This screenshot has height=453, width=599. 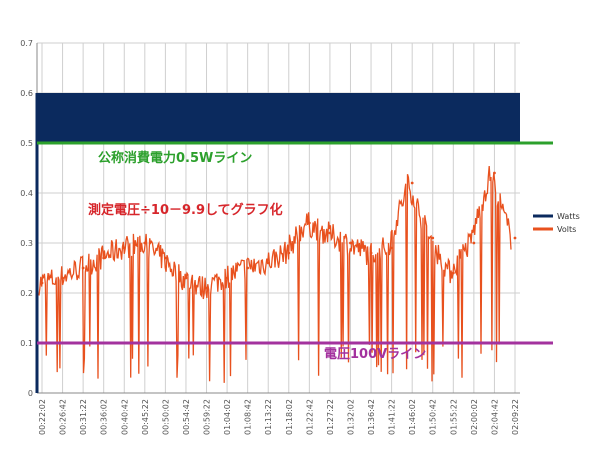 What do you see at coordinates (494, 417) in the screenshot?
I see `x-tick-label: 02:04:42` at bounding box center [494, 417].